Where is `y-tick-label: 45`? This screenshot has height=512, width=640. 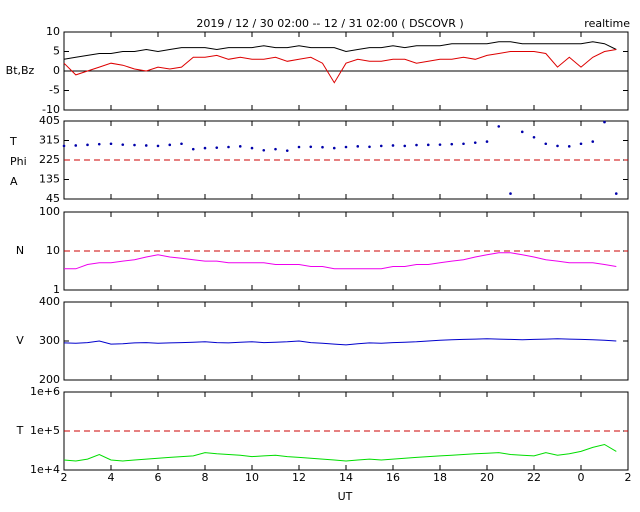 y-tick-label: 45 is located at coordinates (53, 198).